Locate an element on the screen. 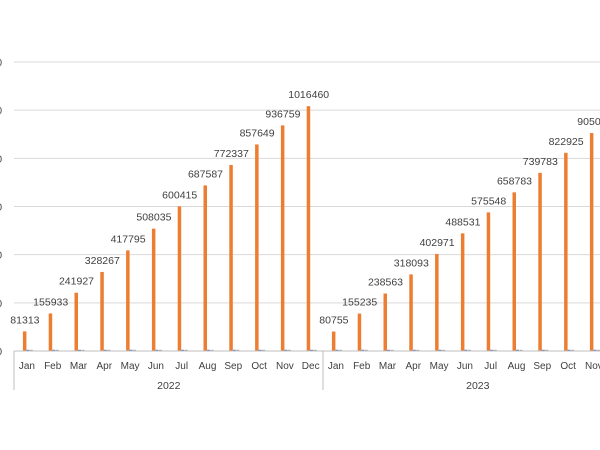 This screenshot has height=450, width=600. data-label: 80755 is located at coordinates (333, 321).